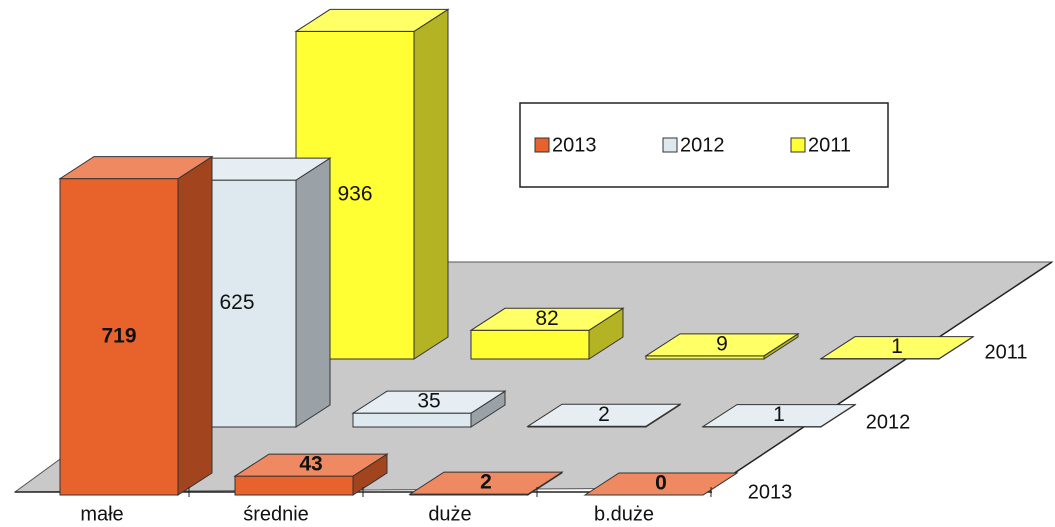 Image resolution: width=1055 pixels, height=527 pixels. What do you see at coordinates (354, 194) in the screenshot?
I see `value-label: 936` at bounding box center [354, 194].